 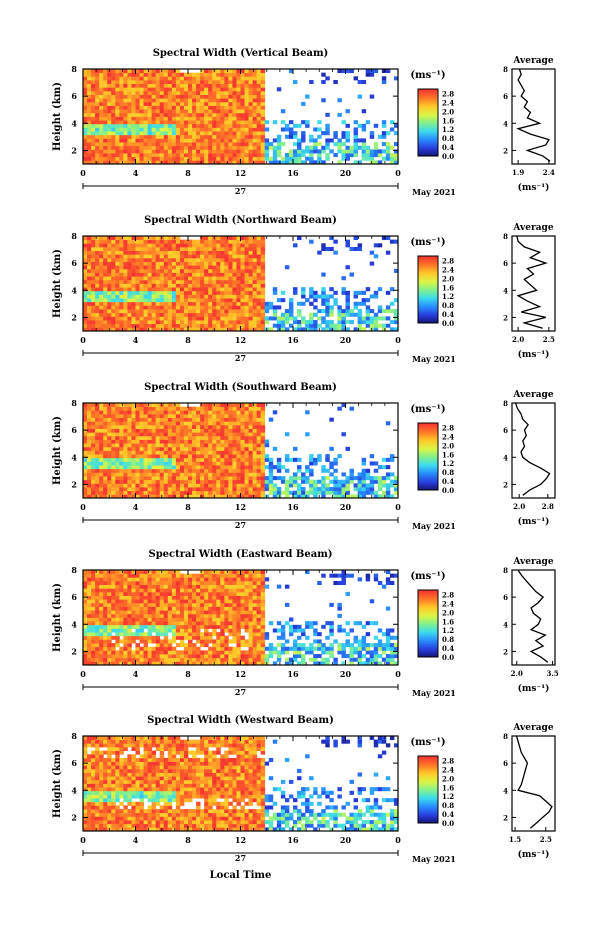 I want to click on heatmap-cells, so click(x=241, y=284).